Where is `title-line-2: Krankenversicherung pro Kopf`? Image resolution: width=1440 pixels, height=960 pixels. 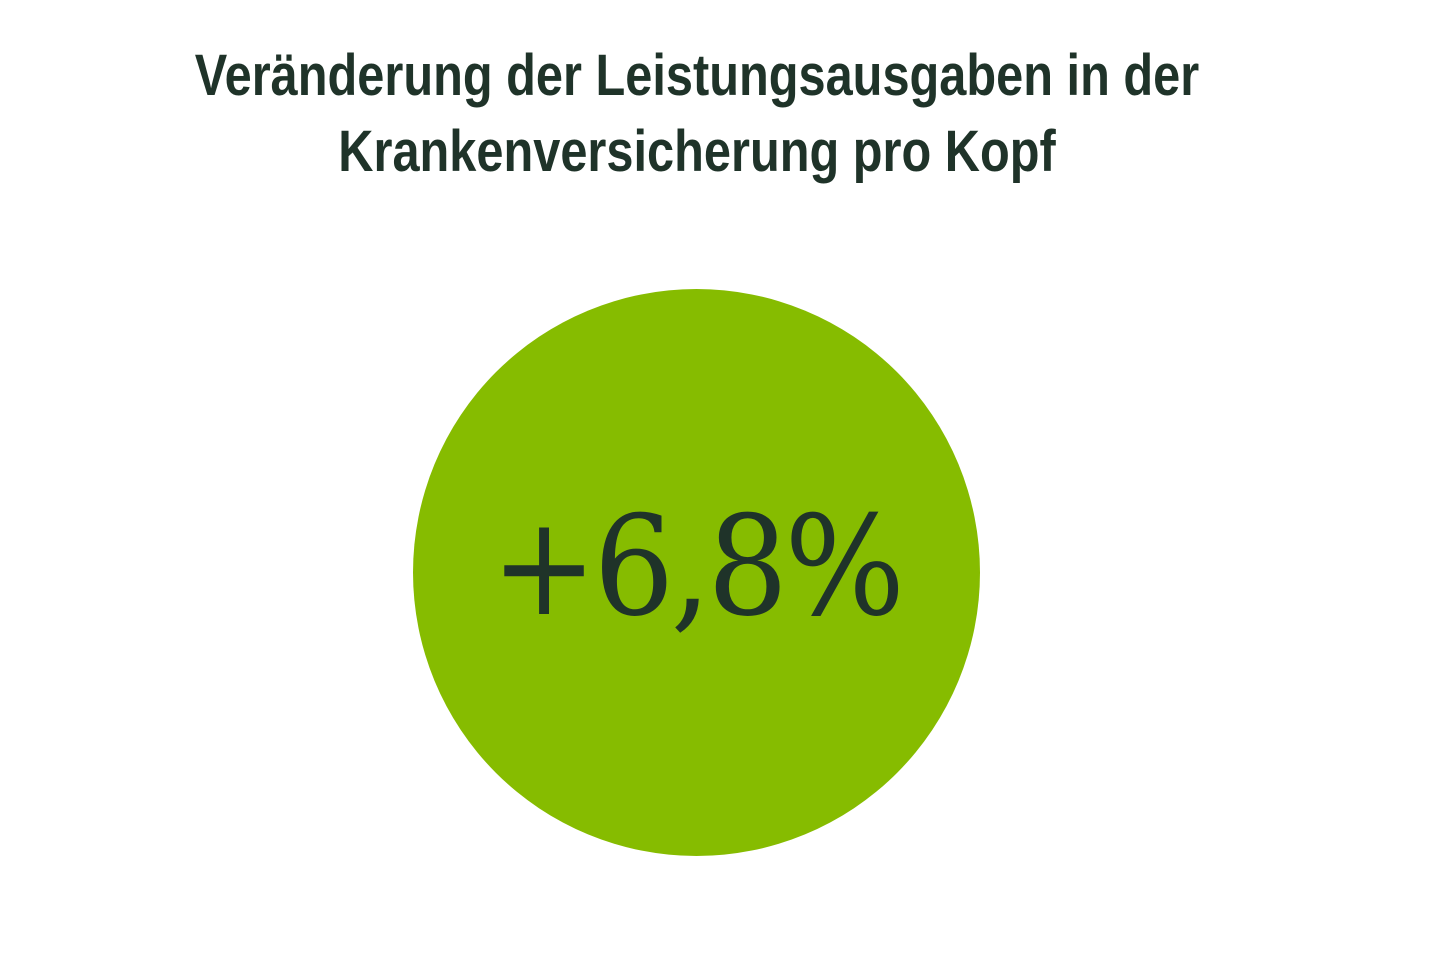 title-line-2: Krankenversicherung pro Kopf is located at coordinates (697, 151).